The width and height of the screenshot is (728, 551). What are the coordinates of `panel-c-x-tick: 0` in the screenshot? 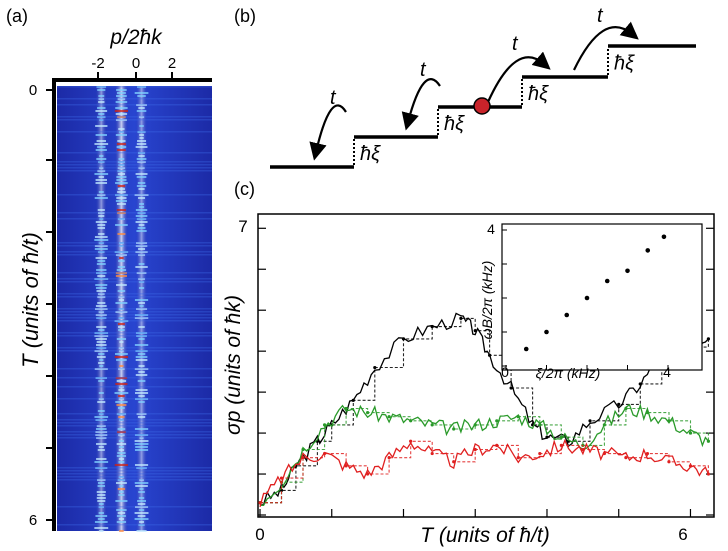 It's located at (259, 534).